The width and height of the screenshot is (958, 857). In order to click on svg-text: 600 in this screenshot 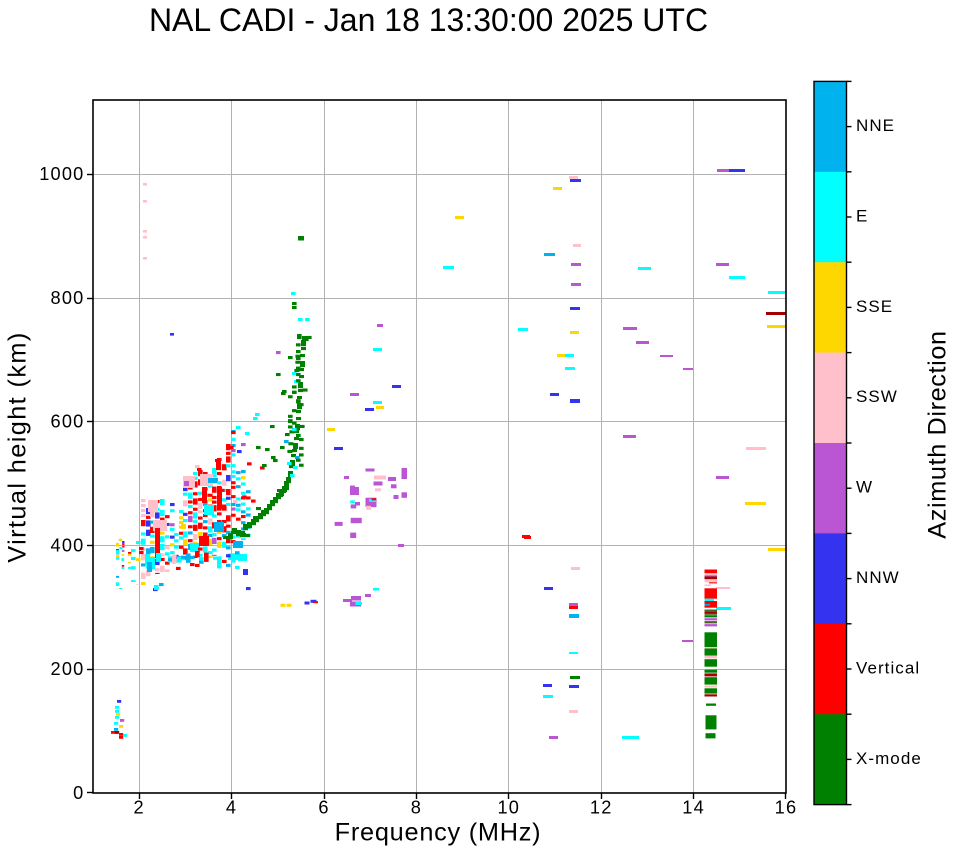, I will do `click(68, 422)`.